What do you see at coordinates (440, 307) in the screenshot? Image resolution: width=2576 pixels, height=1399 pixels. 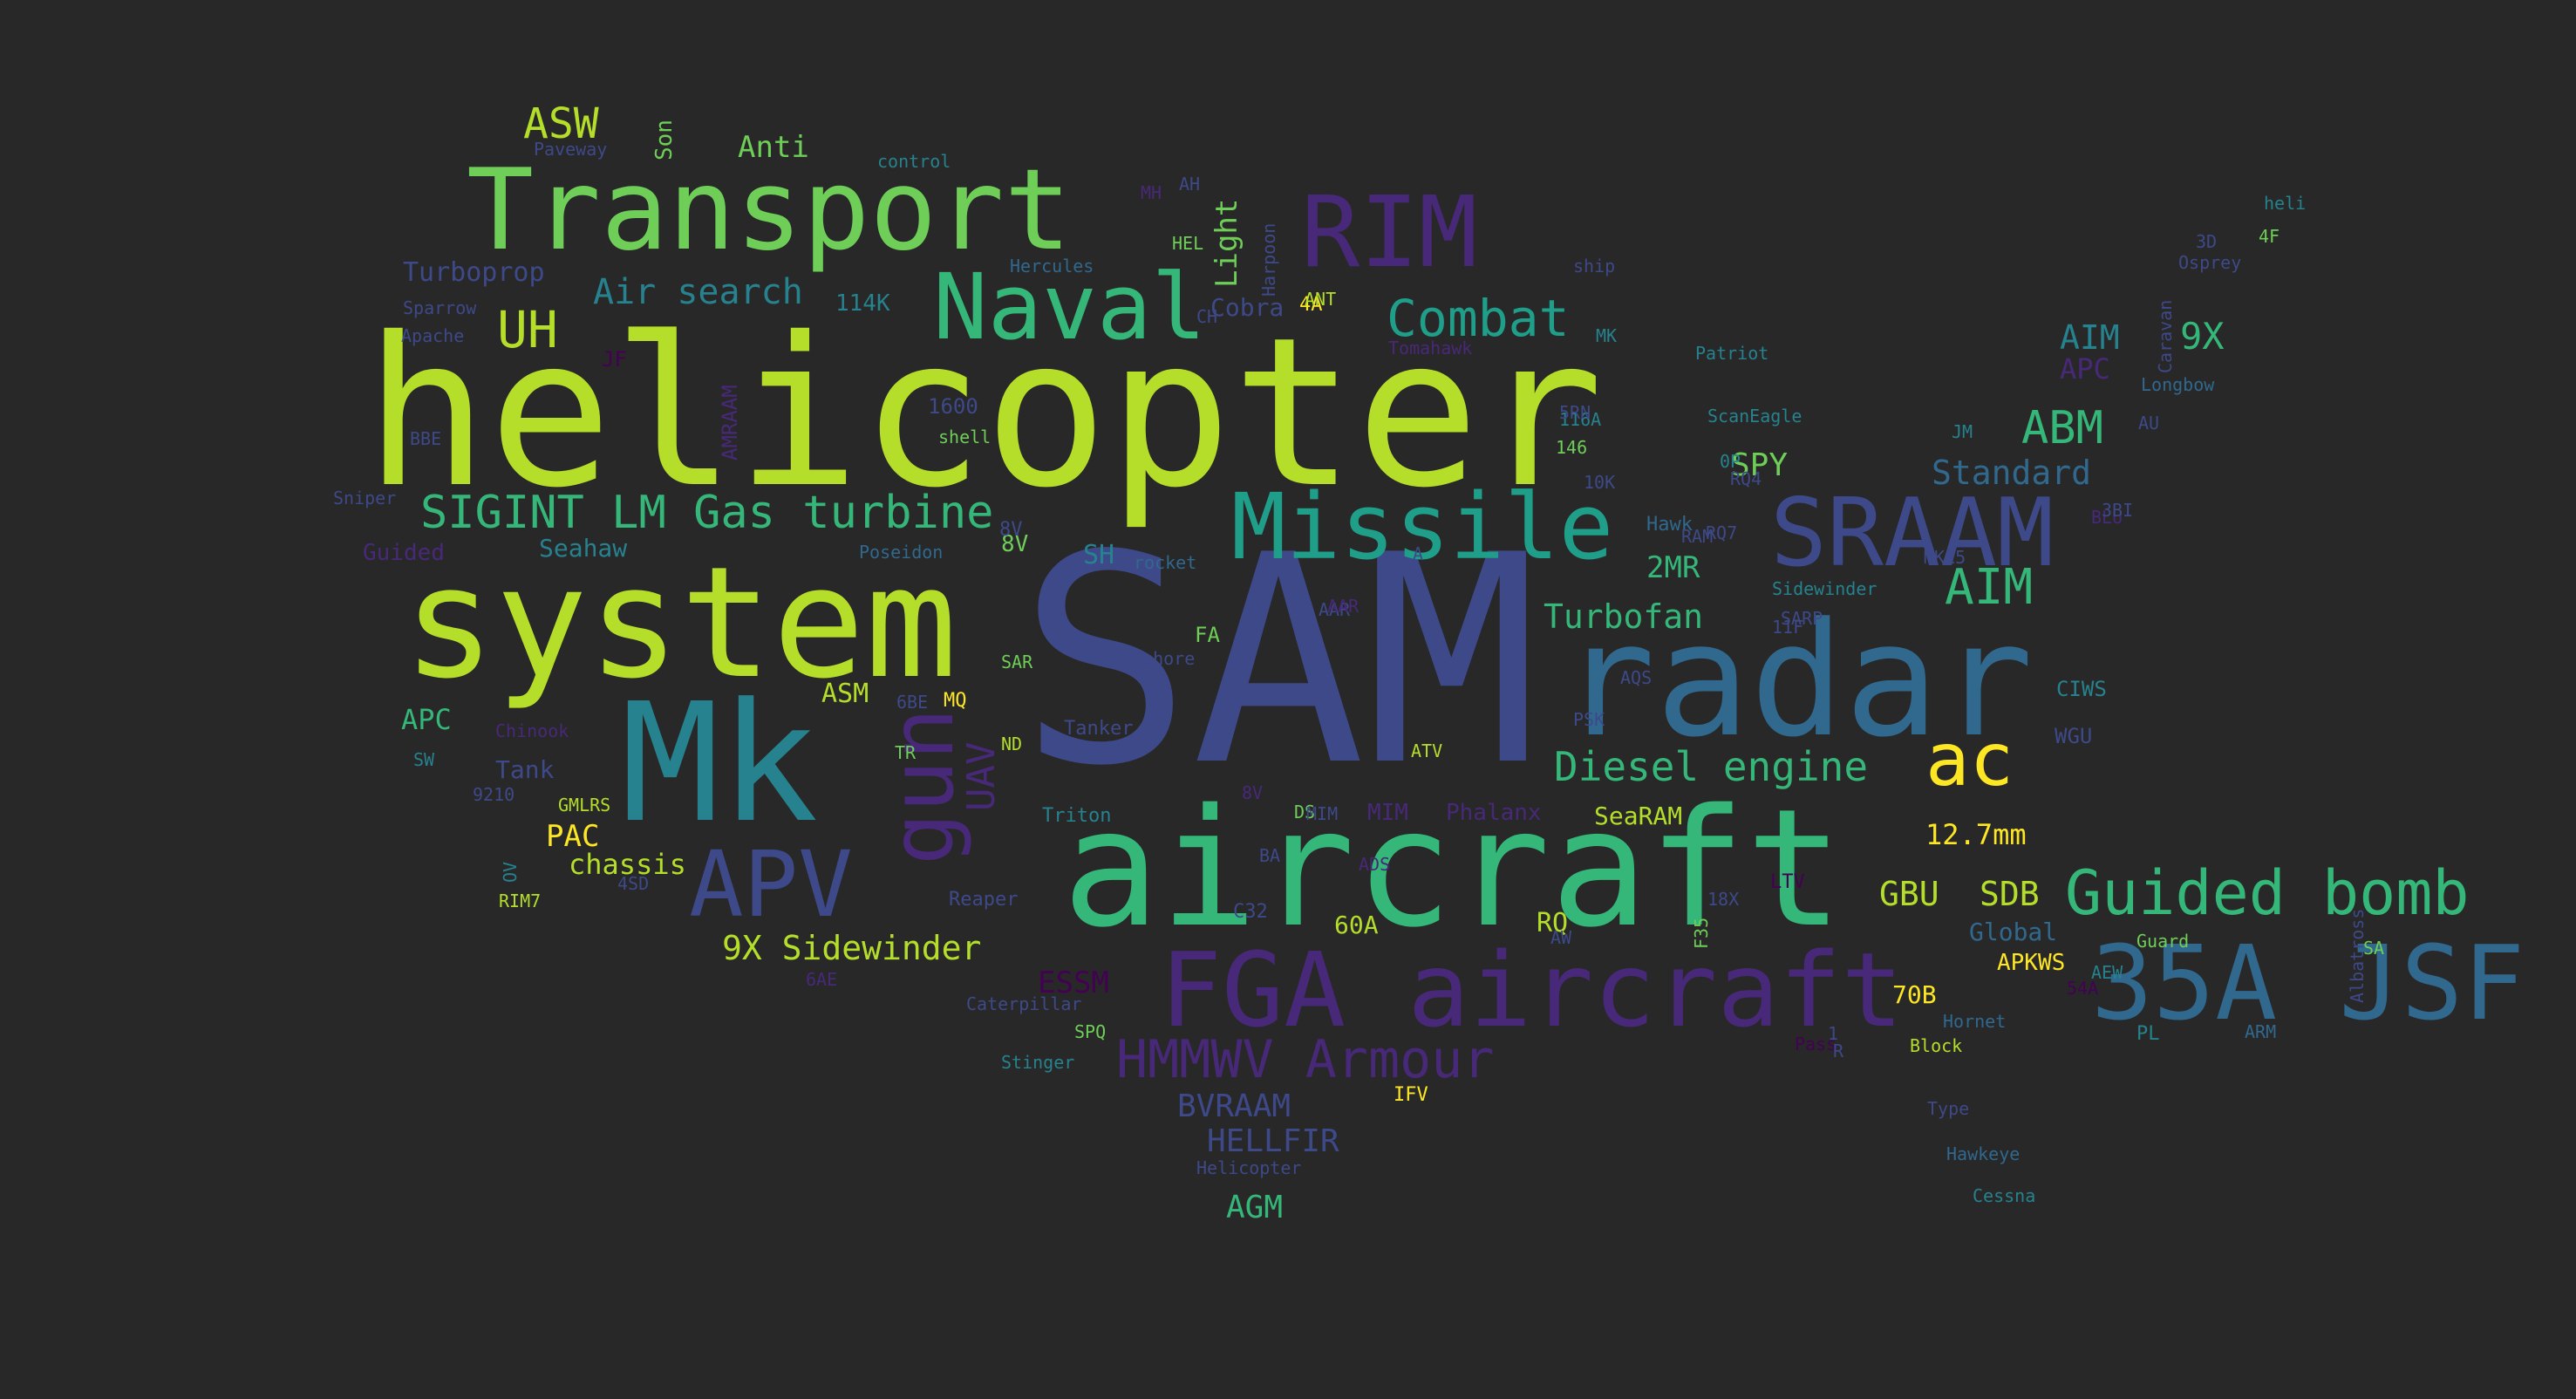 I see `word-sparrow: Sparrow` at bounding box center [440, 307].